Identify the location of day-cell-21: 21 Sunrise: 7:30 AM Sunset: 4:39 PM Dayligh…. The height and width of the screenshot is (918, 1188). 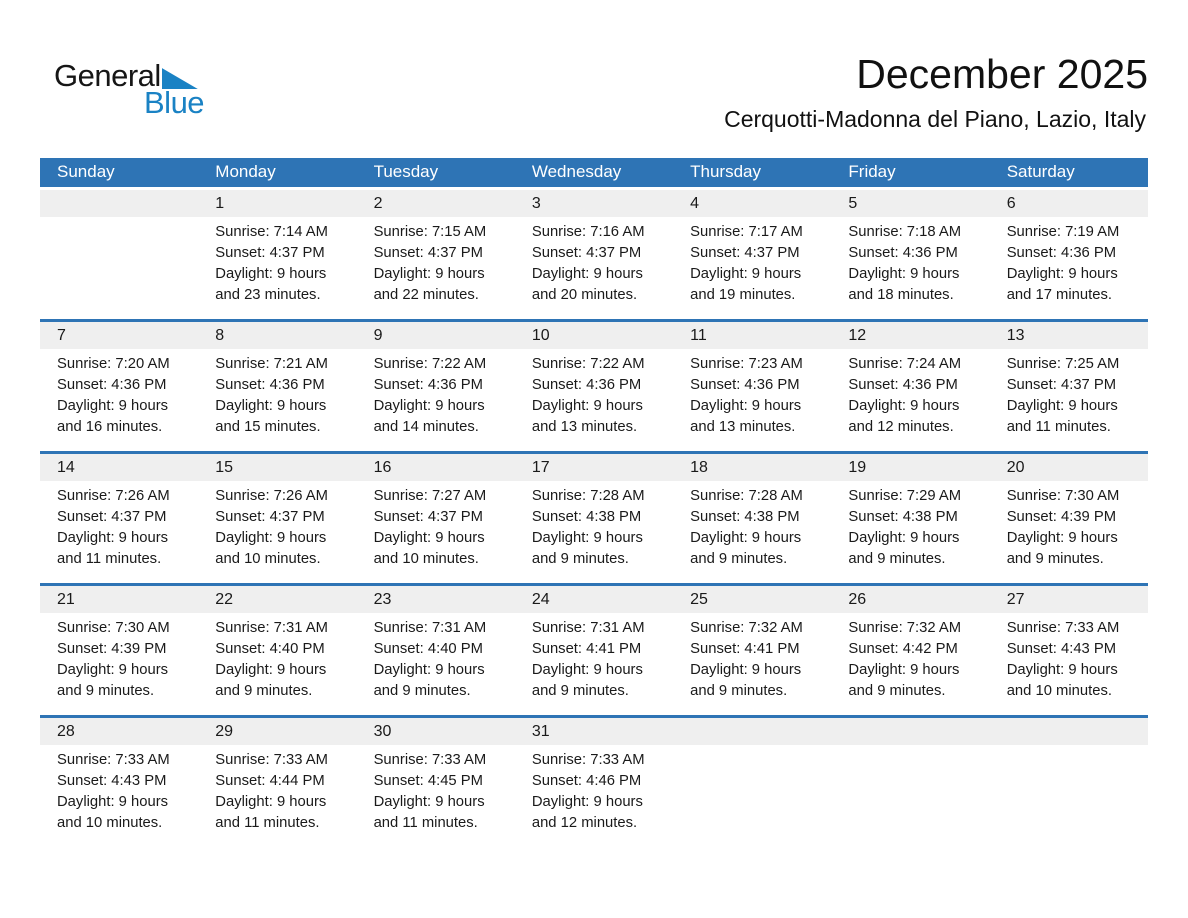
(119, 650).